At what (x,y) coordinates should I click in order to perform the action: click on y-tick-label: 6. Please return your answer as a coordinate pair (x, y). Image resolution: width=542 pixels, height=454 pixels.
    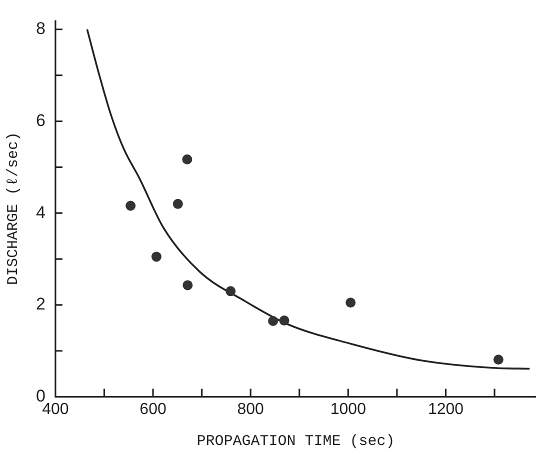
    Looking at the image, I should click on (41, 120).